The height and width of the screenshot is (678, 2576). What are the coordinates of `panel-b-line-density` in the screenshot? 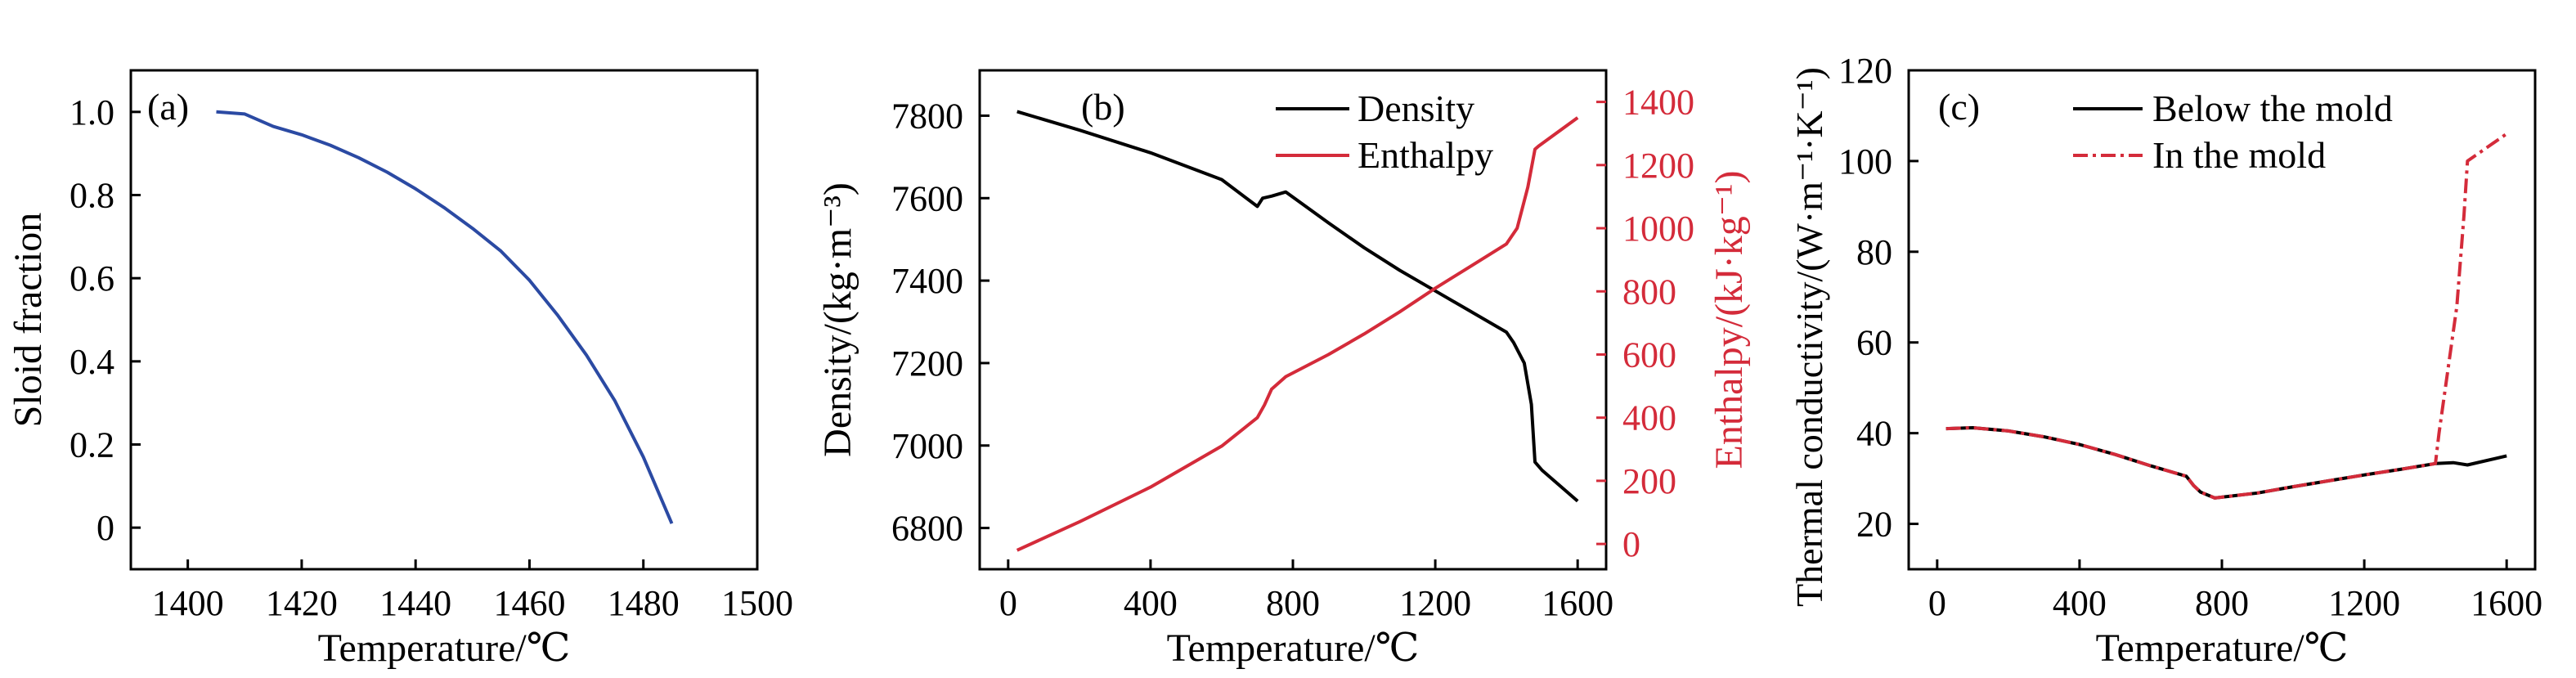 It's located at (1297, 307).